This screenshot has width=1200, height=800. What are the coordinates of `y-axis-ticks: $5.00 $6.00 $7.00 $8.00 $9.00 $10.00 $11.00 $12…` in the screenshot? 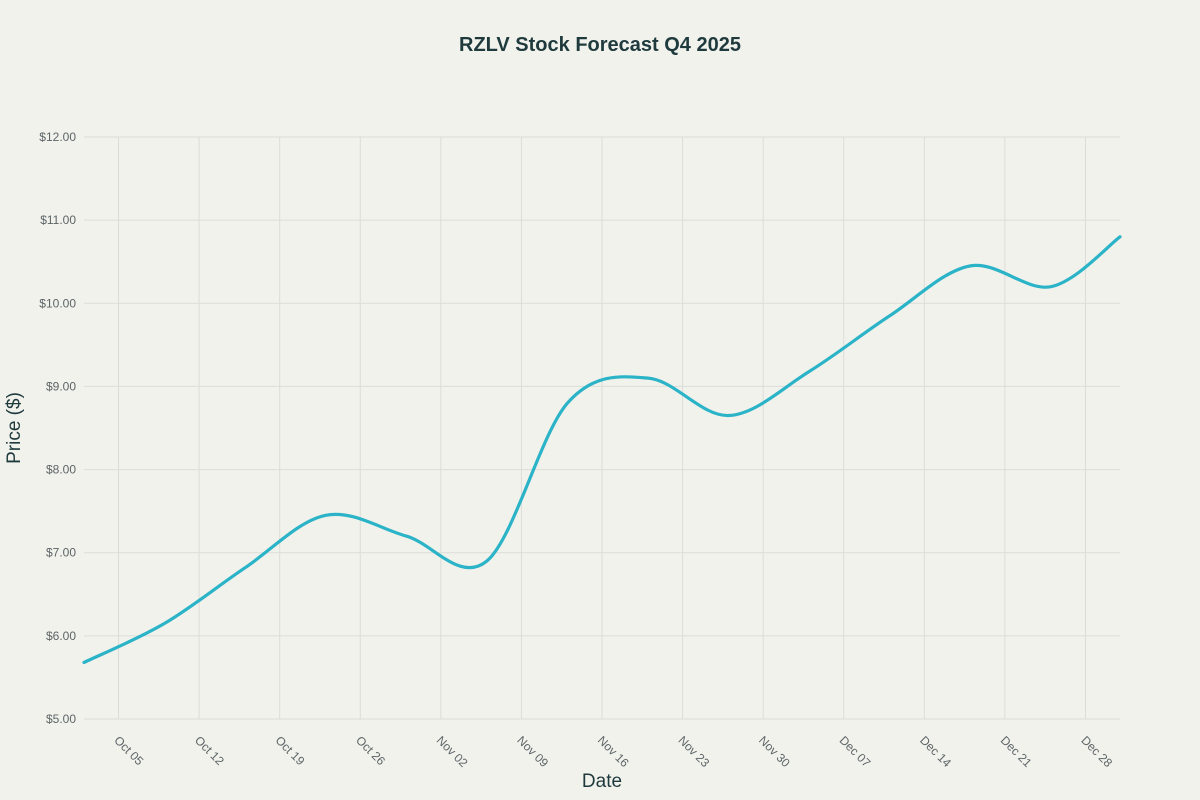 It's located at (57, 428).